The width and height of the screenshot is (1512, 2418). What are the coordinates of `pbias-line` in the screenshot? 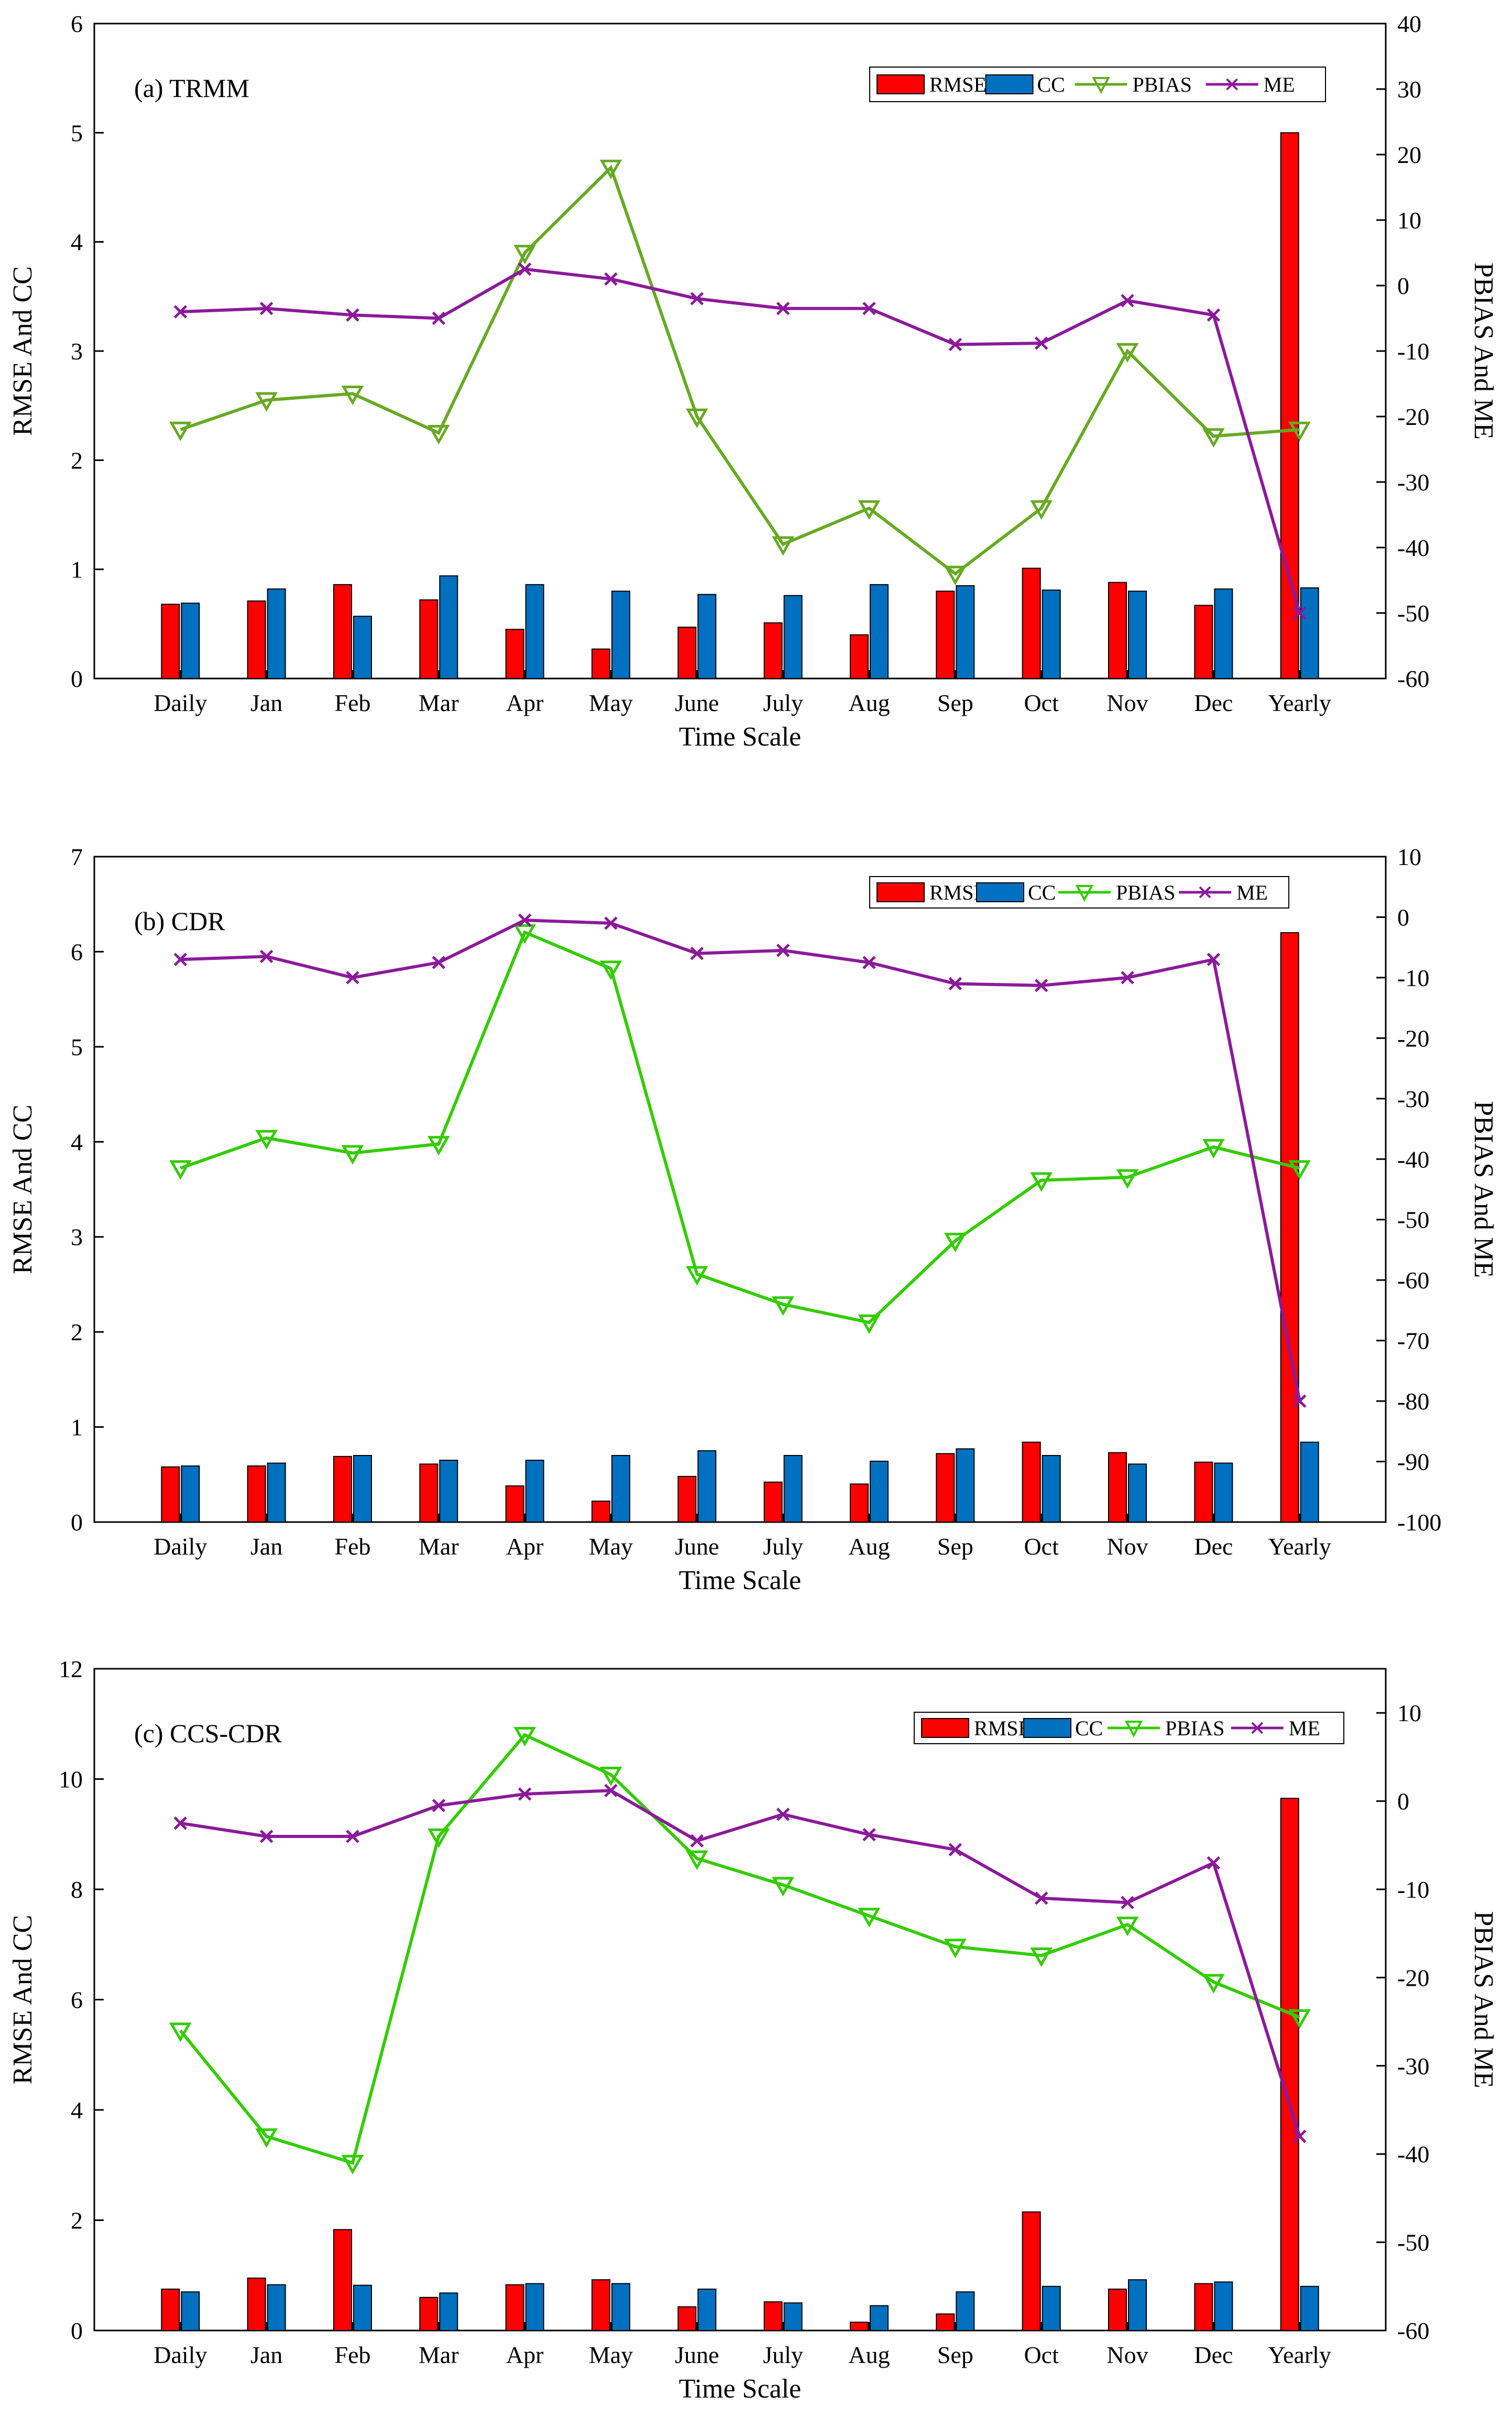 It's located at (740, 370).